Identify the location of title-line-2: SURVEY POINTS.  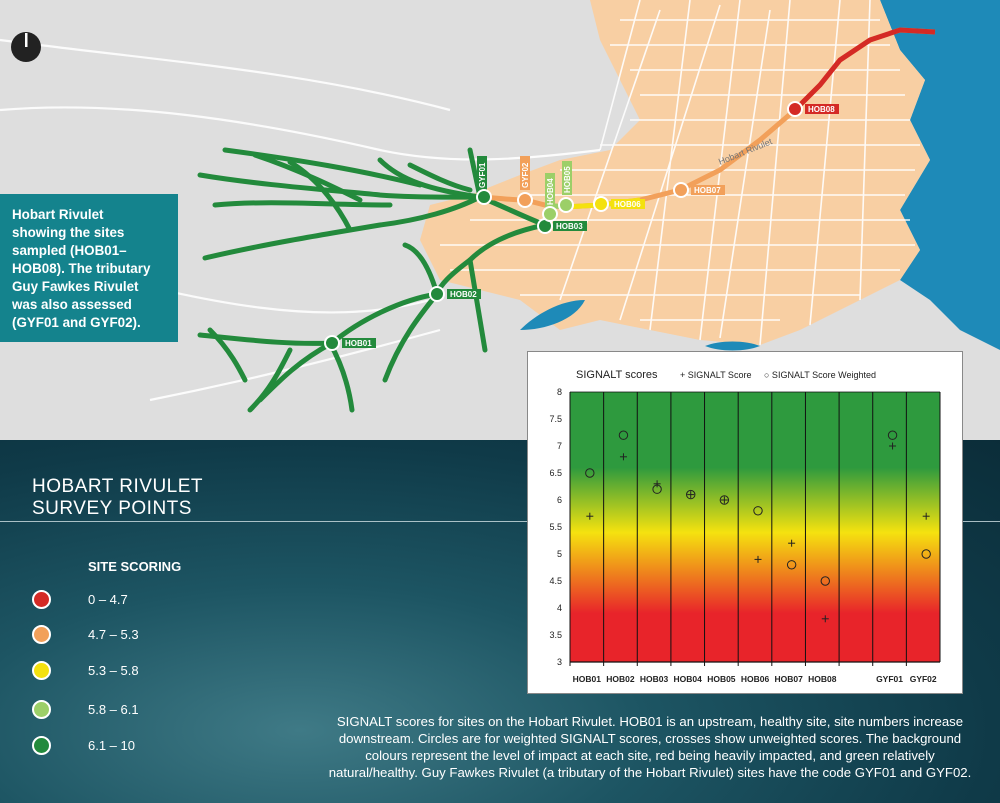
(112, 508).